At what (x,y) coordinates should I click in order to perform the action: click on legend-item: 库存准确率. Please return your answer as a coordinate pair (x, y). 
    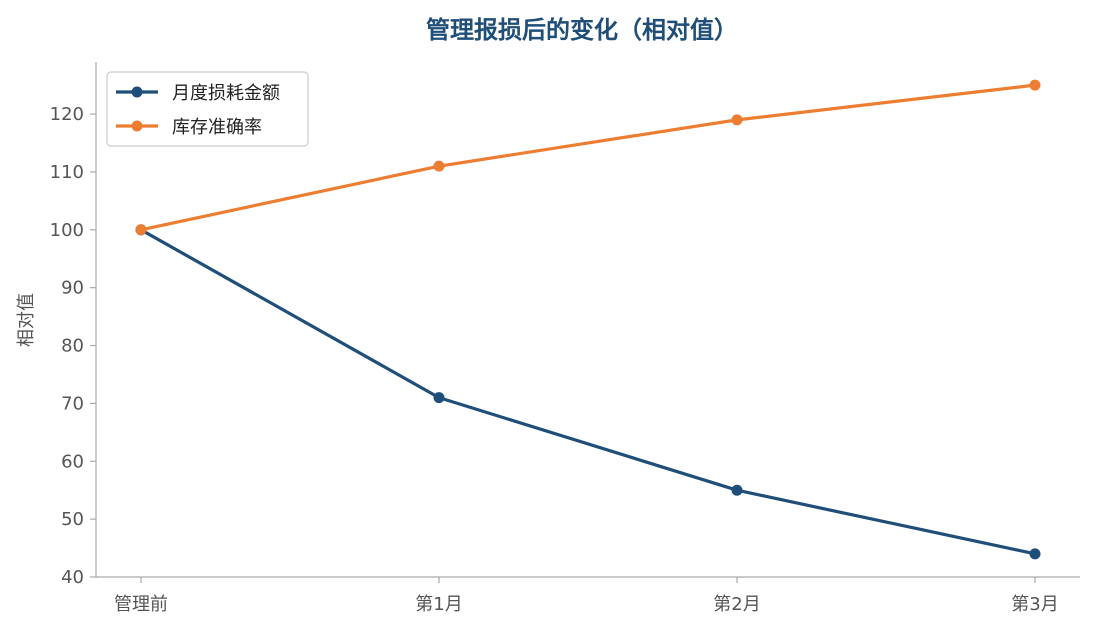
    Looking at the image, I should click on (189, 127).